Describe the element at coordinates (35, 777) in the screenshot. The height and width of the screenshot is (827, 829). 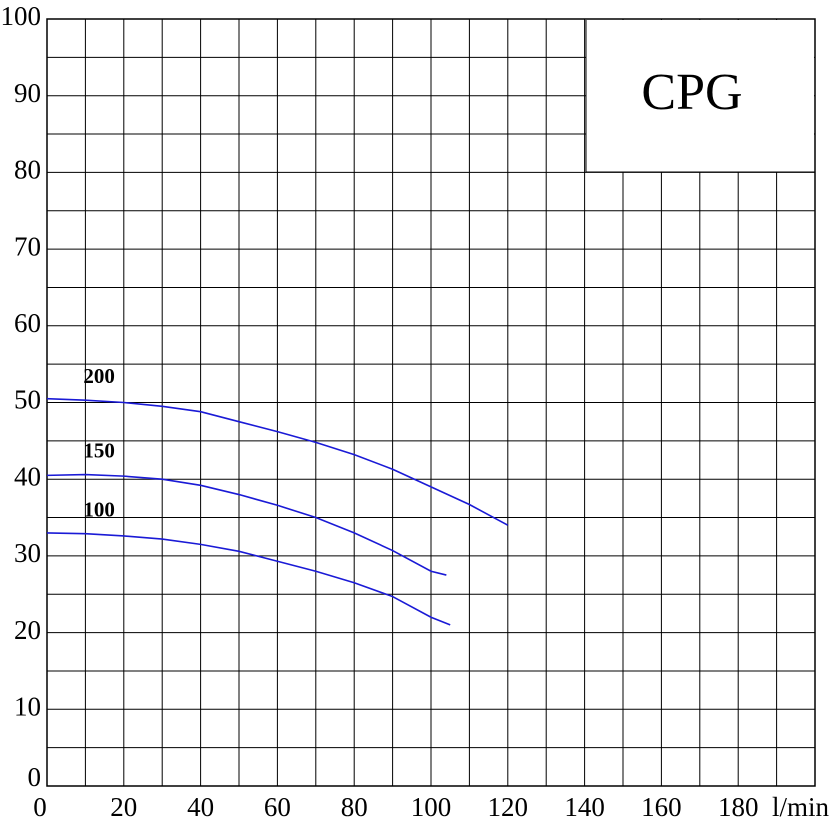
I see `y-tick-label: 0` at that location.